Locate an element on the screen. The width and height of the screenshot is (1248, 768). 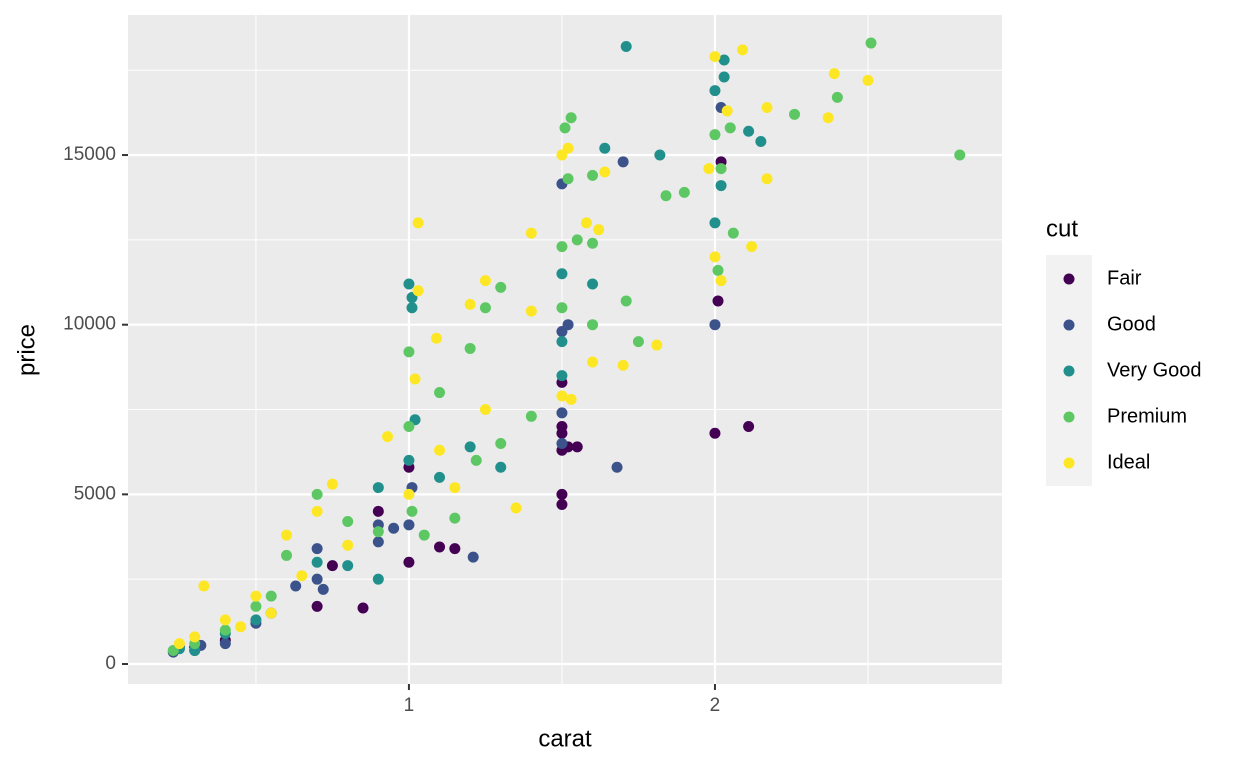
y-tick-label: 10000 is located at coordinates (89, 324).